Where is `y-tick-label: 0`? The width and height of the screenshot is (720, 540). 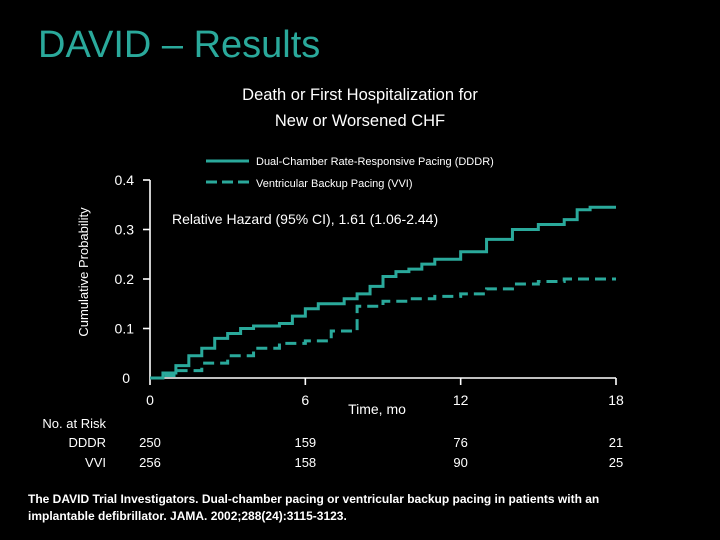
y-tick-label: 0 is located at coordinates (126, 378).